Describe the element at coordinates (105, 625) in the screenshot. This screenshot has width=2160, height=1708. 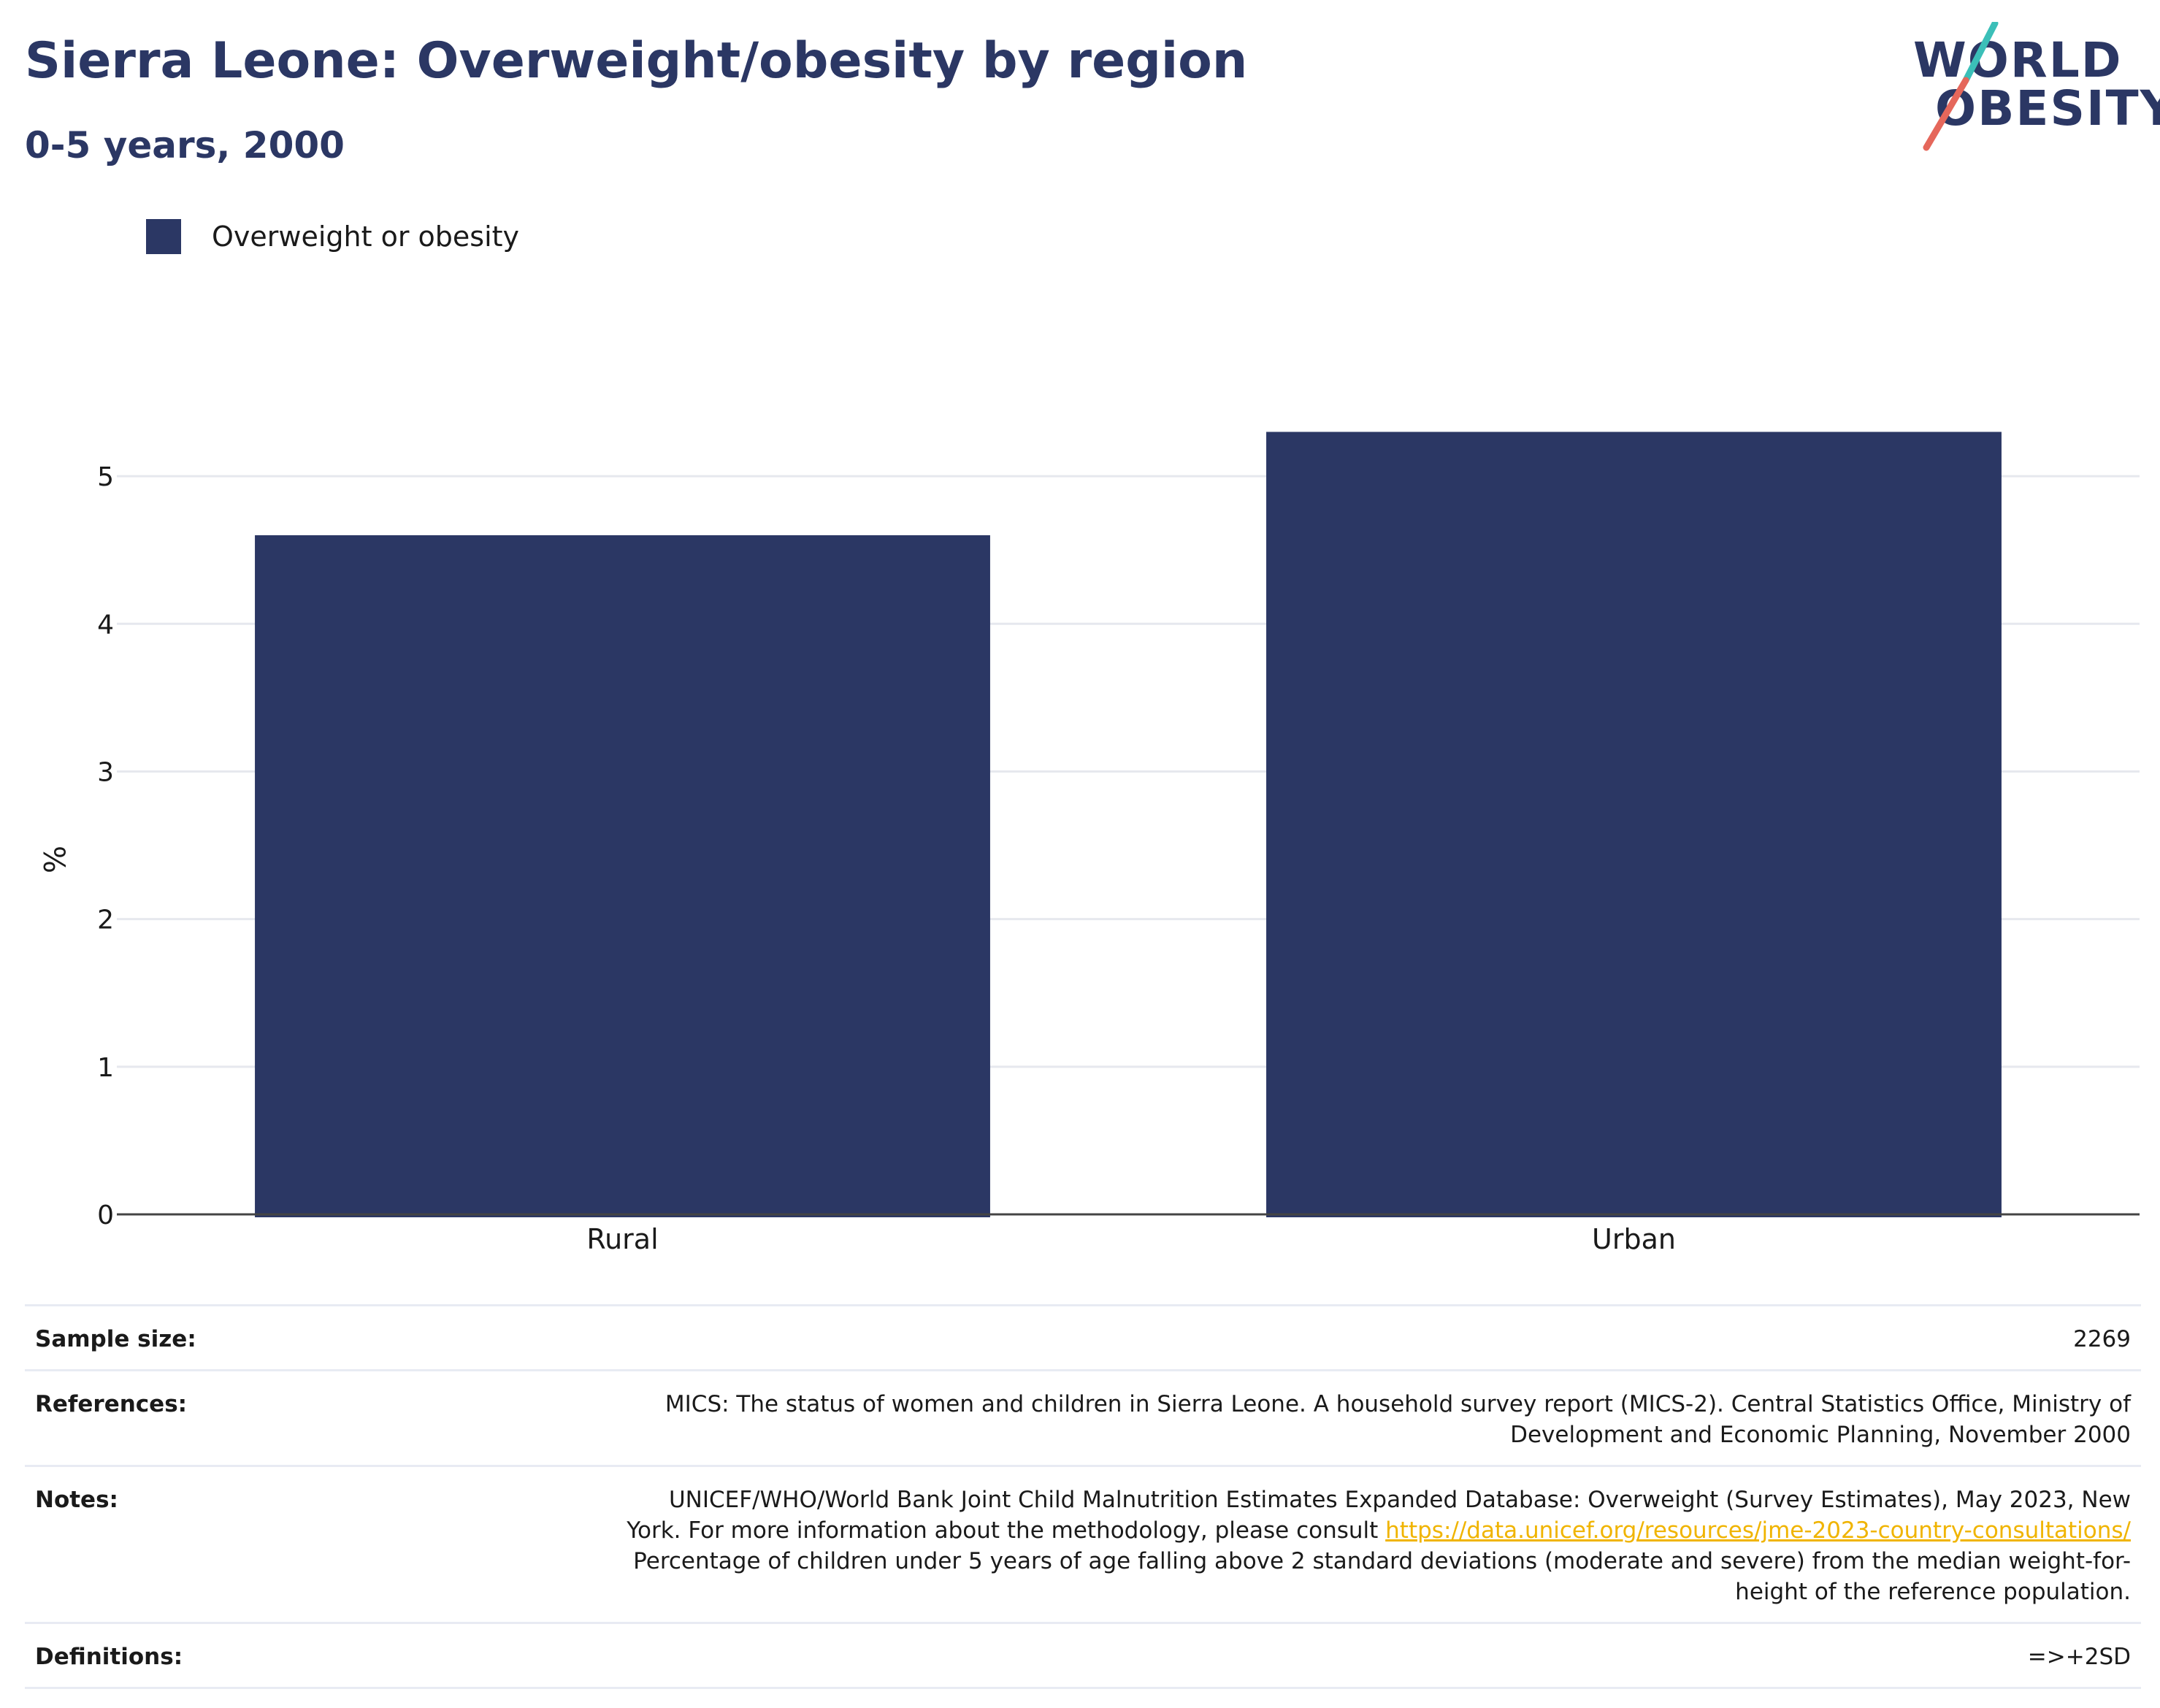
I see `y-tick-label: 4` at that location.